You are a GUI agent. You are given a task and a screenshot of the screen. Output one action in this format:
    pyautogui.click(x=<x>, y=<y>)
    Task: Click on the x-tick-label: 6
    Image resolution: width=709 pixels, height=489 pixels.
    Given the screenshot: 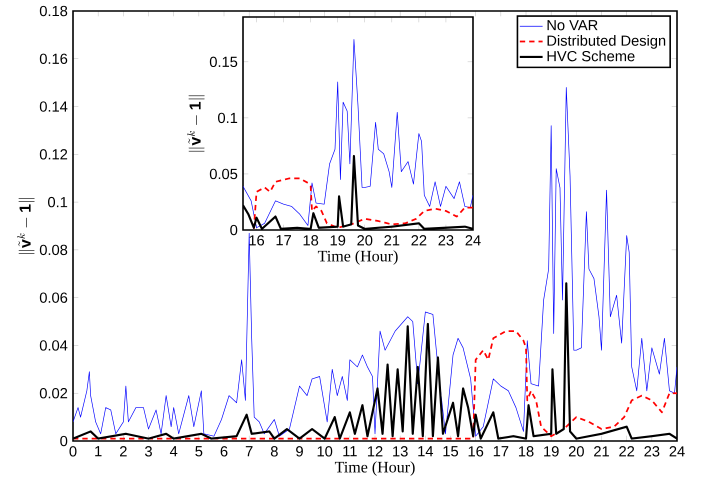 What is the action you would take?
    pyautogui.click(x=224, y=451)
    